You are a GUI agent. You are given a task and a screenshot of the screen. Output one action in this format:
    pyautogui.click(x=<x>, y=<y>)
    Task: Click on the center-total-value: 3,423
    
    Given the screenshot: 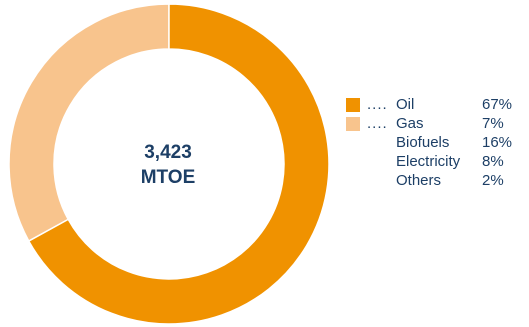 What is the action you would take?
    pyautogui.click(x=168, y=152)
    